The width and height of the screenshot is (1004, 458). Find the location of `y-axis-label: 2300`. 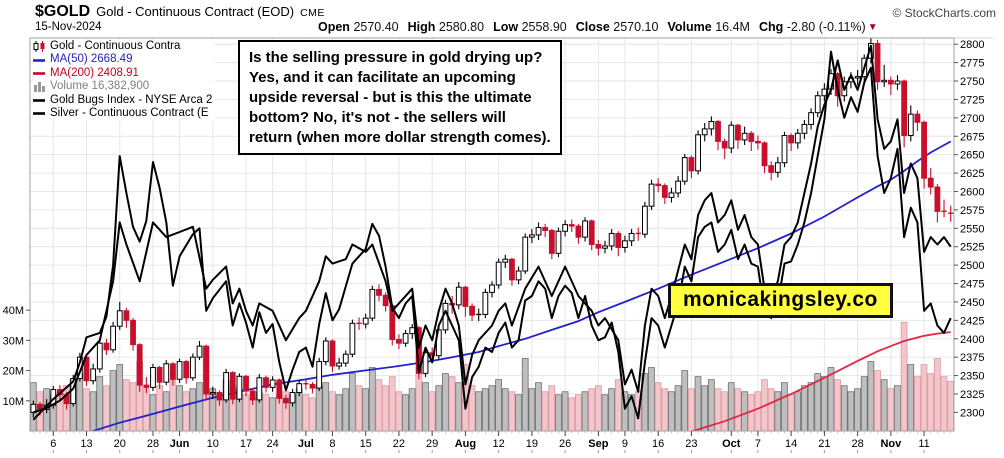

y-axis-label: 2300 is located at coordinates (972, 413).